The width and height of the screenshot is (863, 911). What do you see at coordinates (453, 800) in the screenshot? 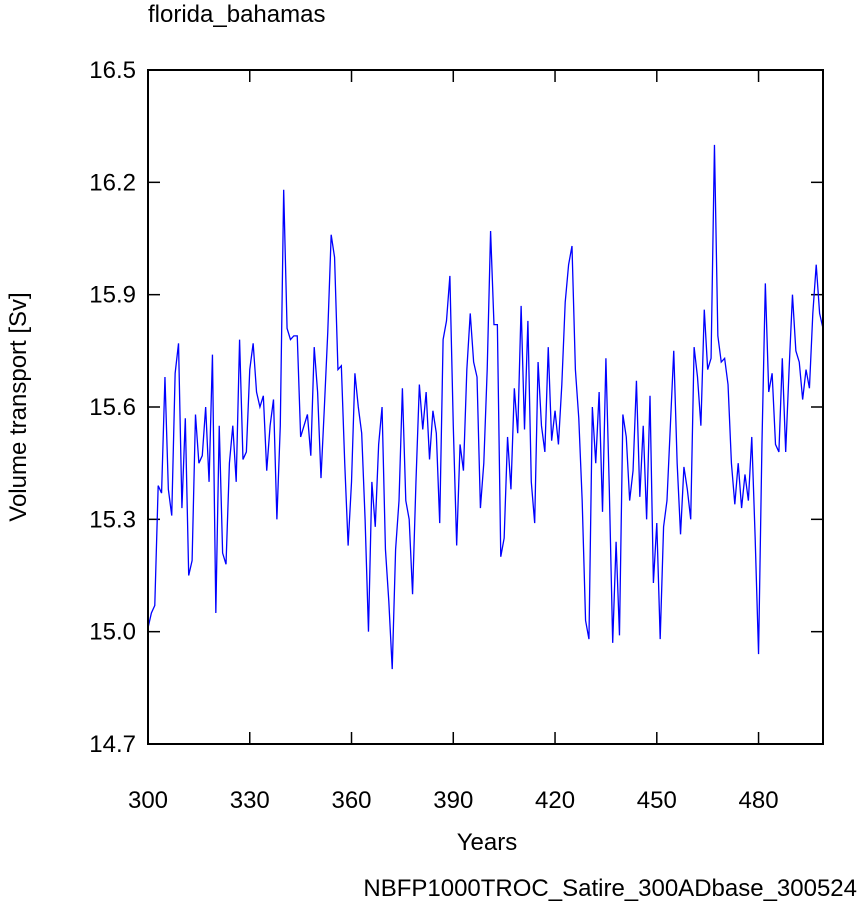
I see `x-tick-label: 390` at bounding box center [453, 800].